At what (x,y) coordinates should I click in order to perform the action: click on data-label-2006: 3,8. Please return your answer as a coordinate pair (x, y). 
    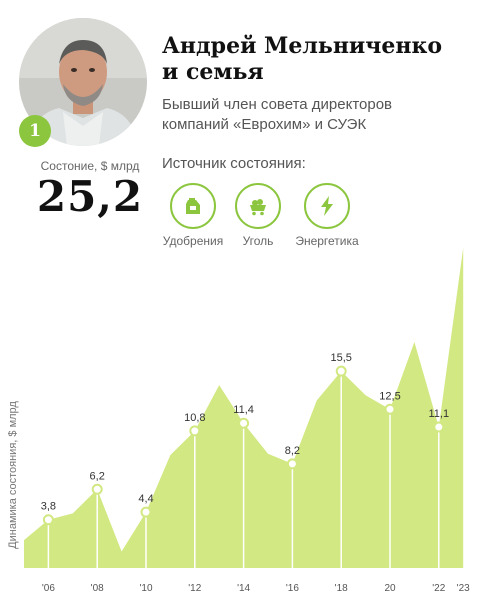
    Looking at the image, I should click on (48, 507).